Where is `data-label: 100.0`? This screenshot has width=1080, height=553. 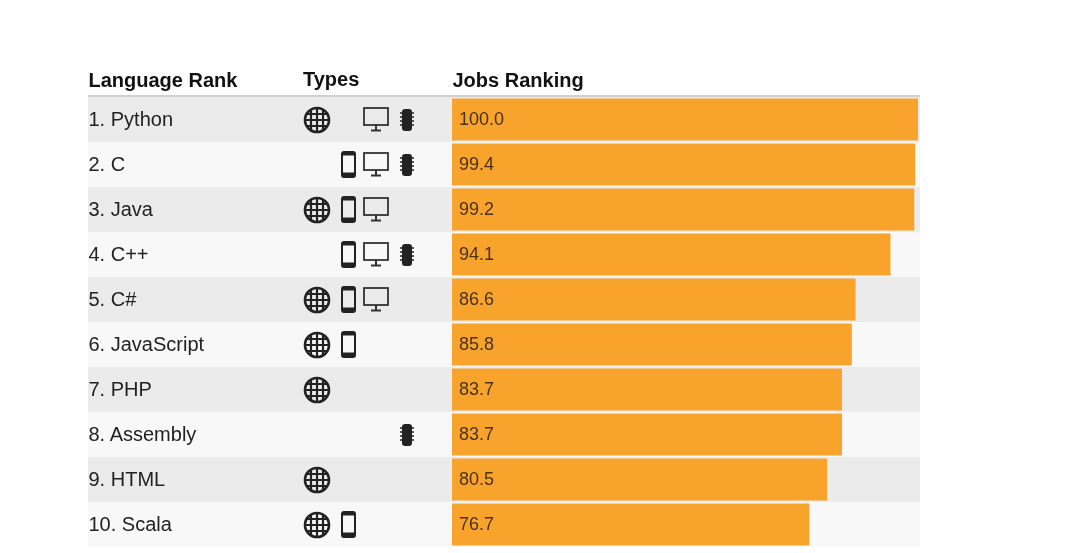
data-label: 100.0 is located at coordinates (482, 118).